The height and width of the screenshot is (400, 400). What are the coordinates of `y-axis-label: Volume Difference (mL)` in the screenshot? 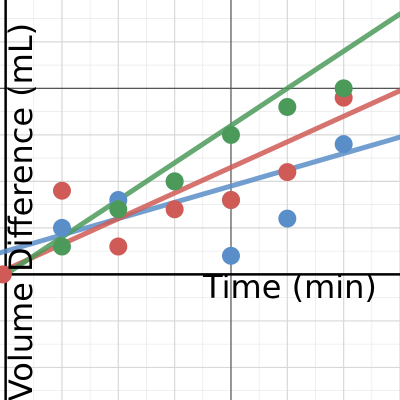 It's located at (21, 211).